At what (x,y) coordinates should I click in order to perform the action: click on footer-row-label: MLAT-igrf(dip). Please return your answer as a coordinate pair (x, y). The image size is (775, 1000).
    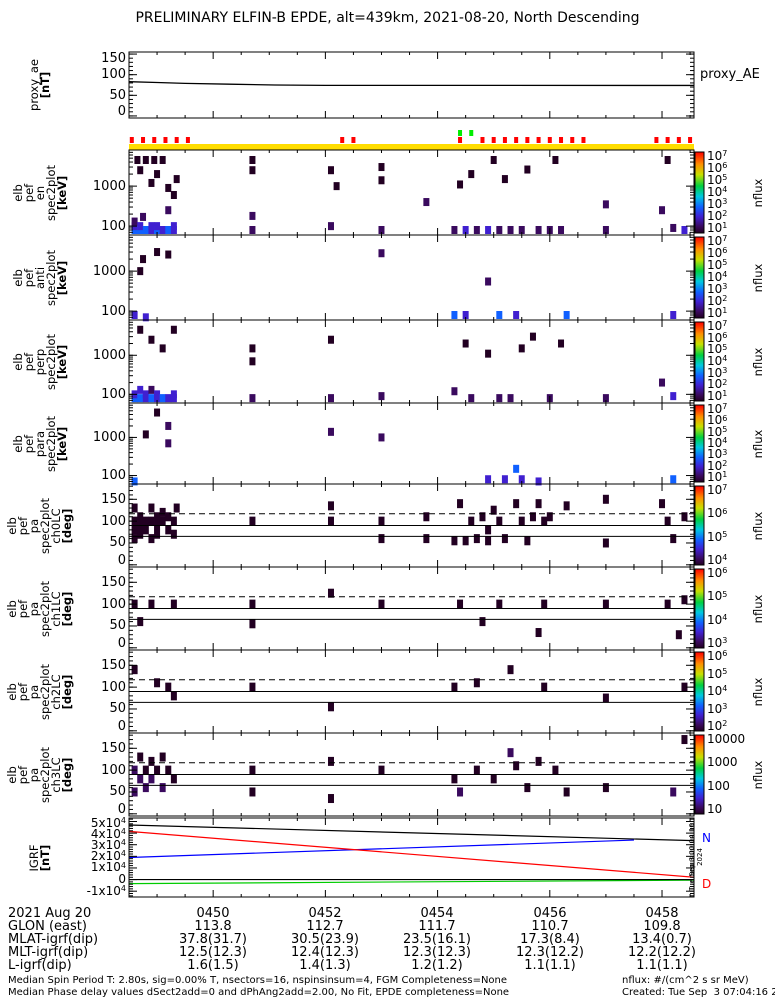
    Looking at the image, I should click on (53, 939).